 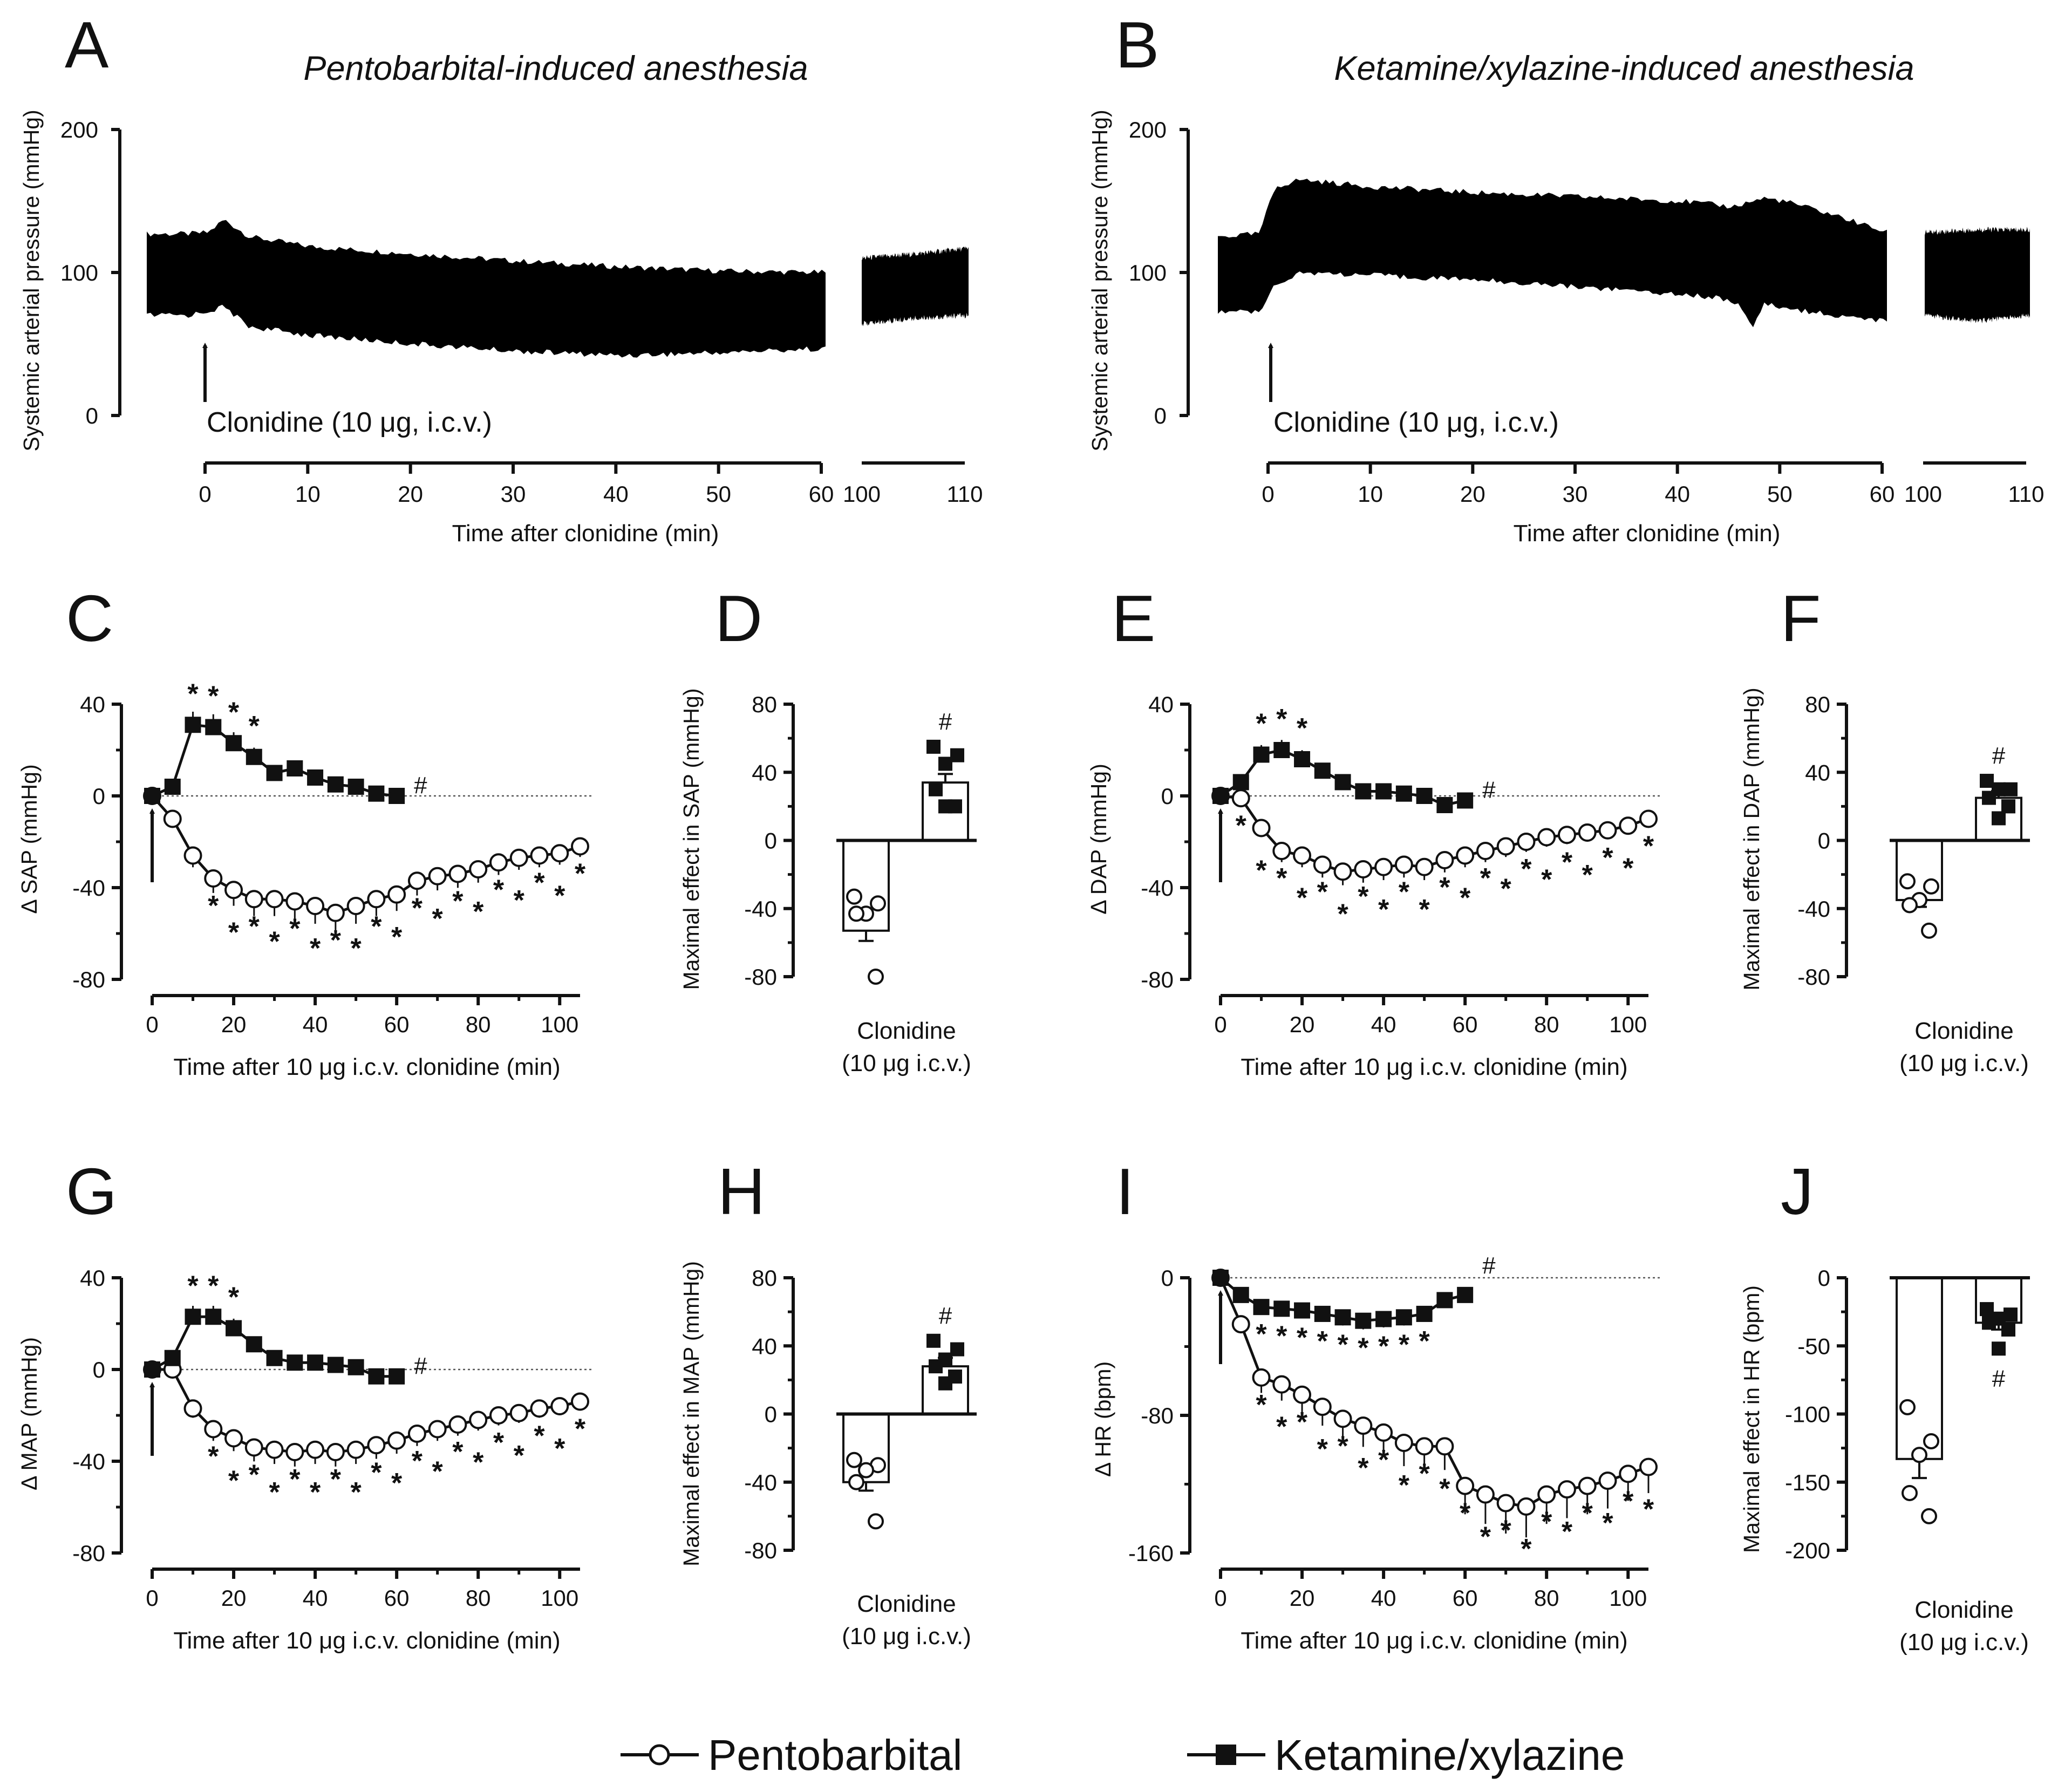 I want to click on x-ticks: 0 10 20 30 40 50 60, so click(x=516, y=485).